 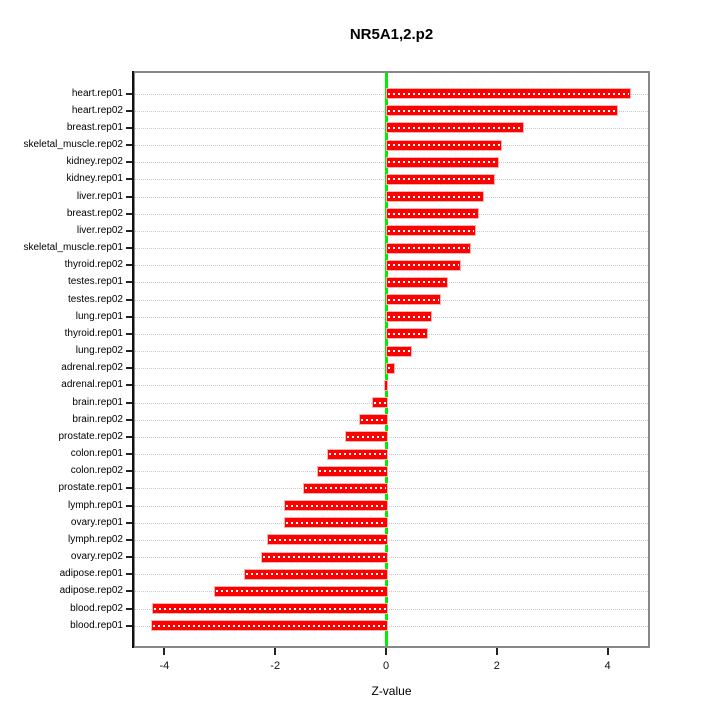 I want to click on bar-ovary.rep02, so click(x=324, y=557).